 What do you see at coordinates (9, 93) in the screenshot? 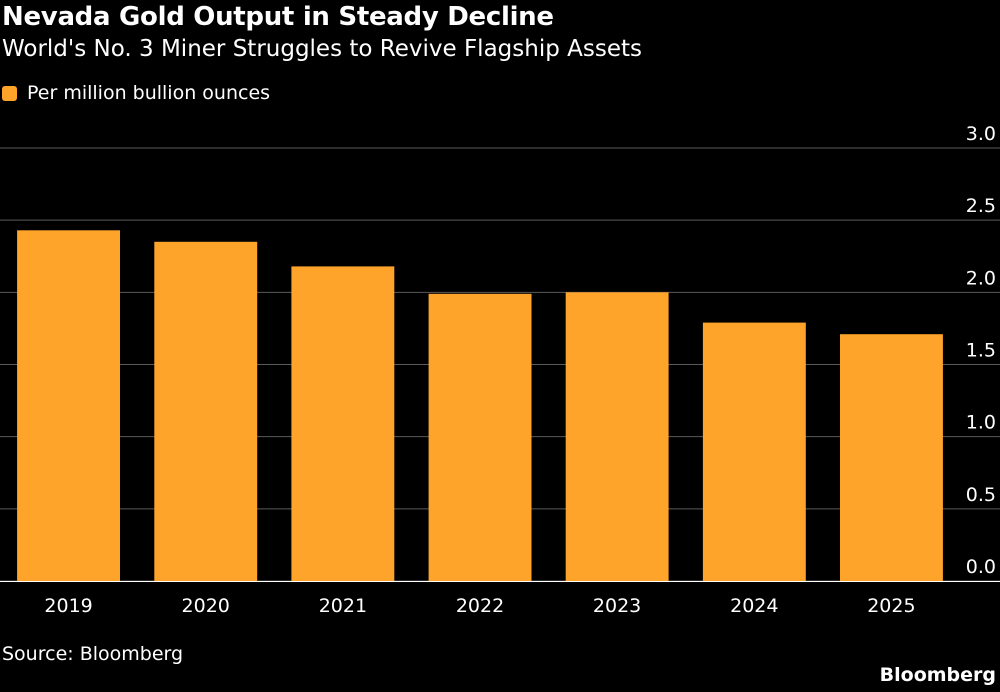
I see `legend-swatch` at bounding box center [9, 93].